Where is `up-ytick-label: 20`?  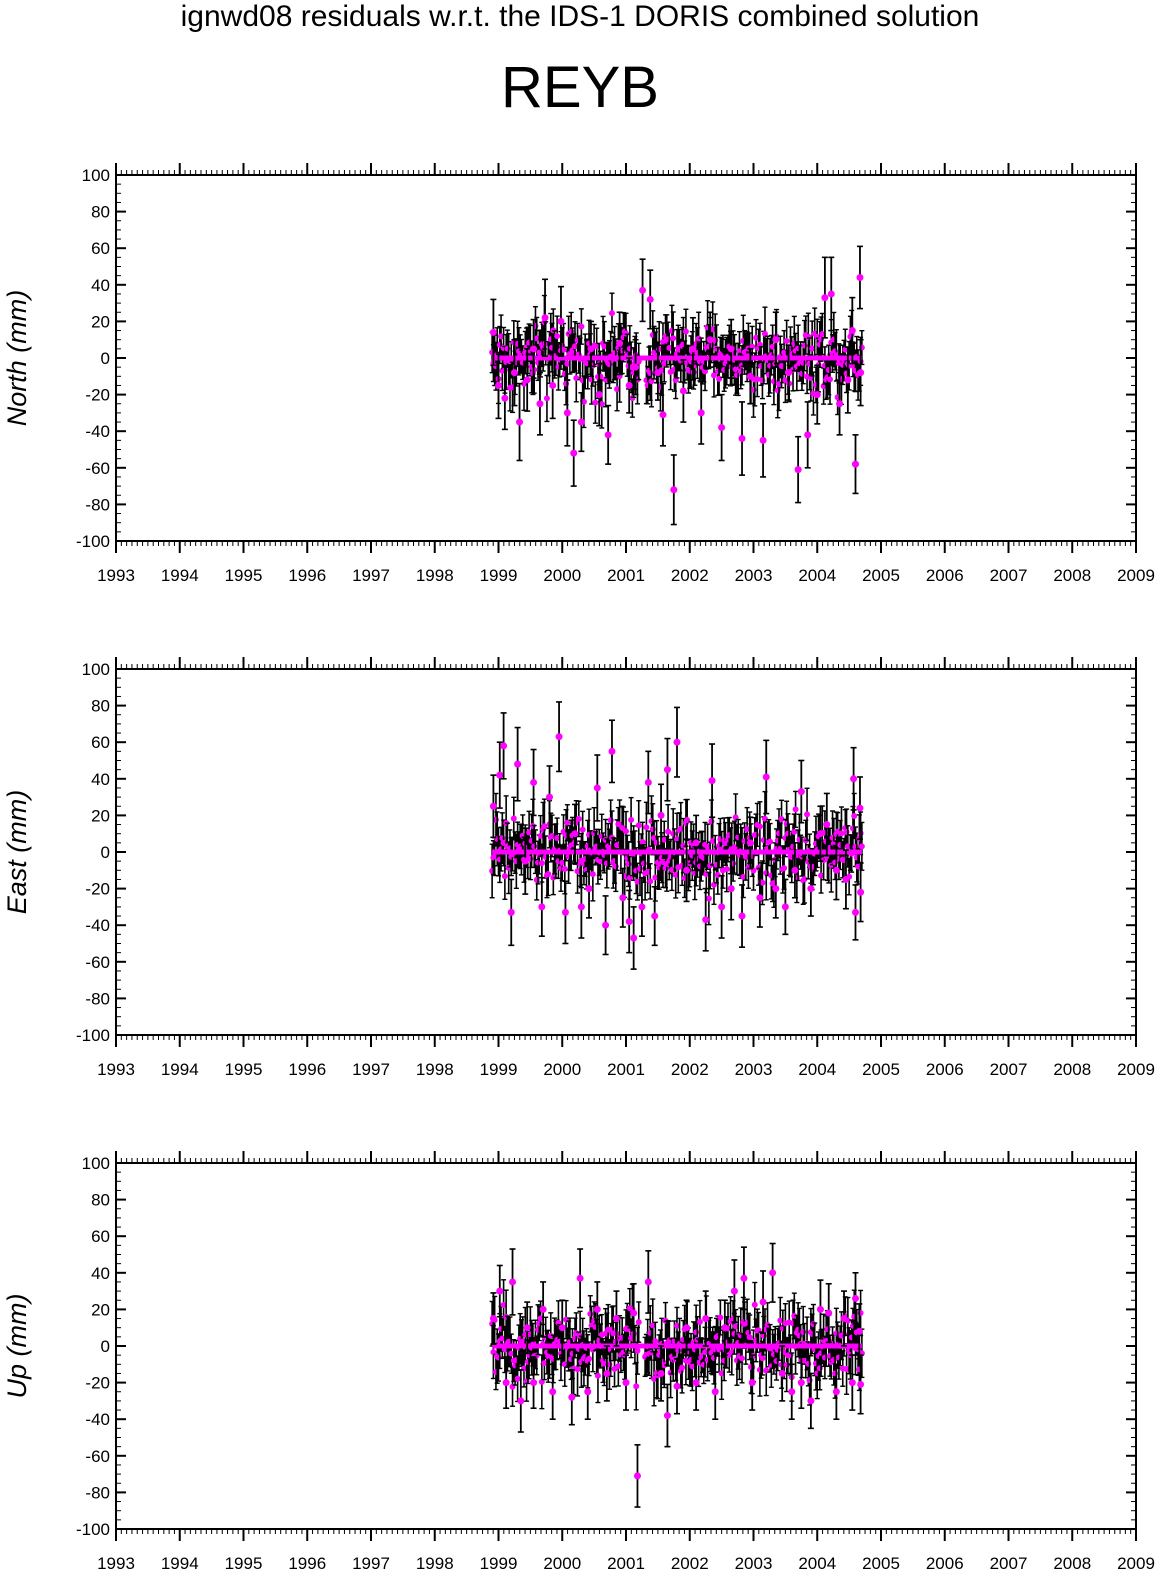 up-ytick-label: 20 is located at coordinates (100, 1309).